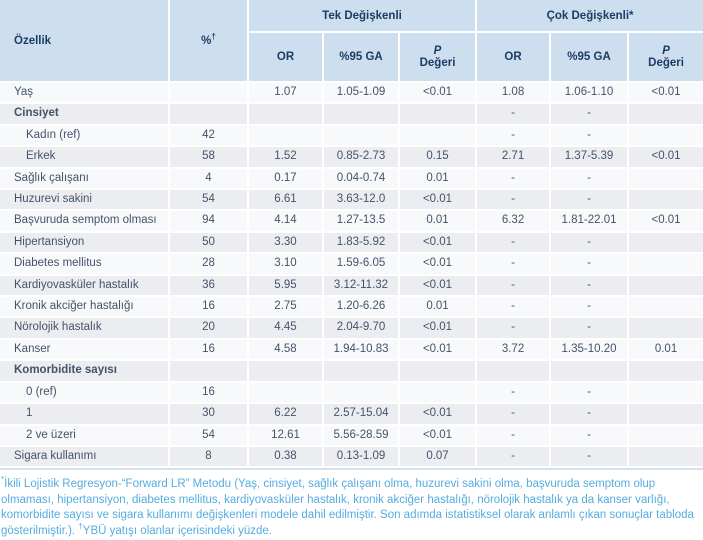  I want to click on group-header-multivariate: Çok Değişkenli*, so click(590, 16).